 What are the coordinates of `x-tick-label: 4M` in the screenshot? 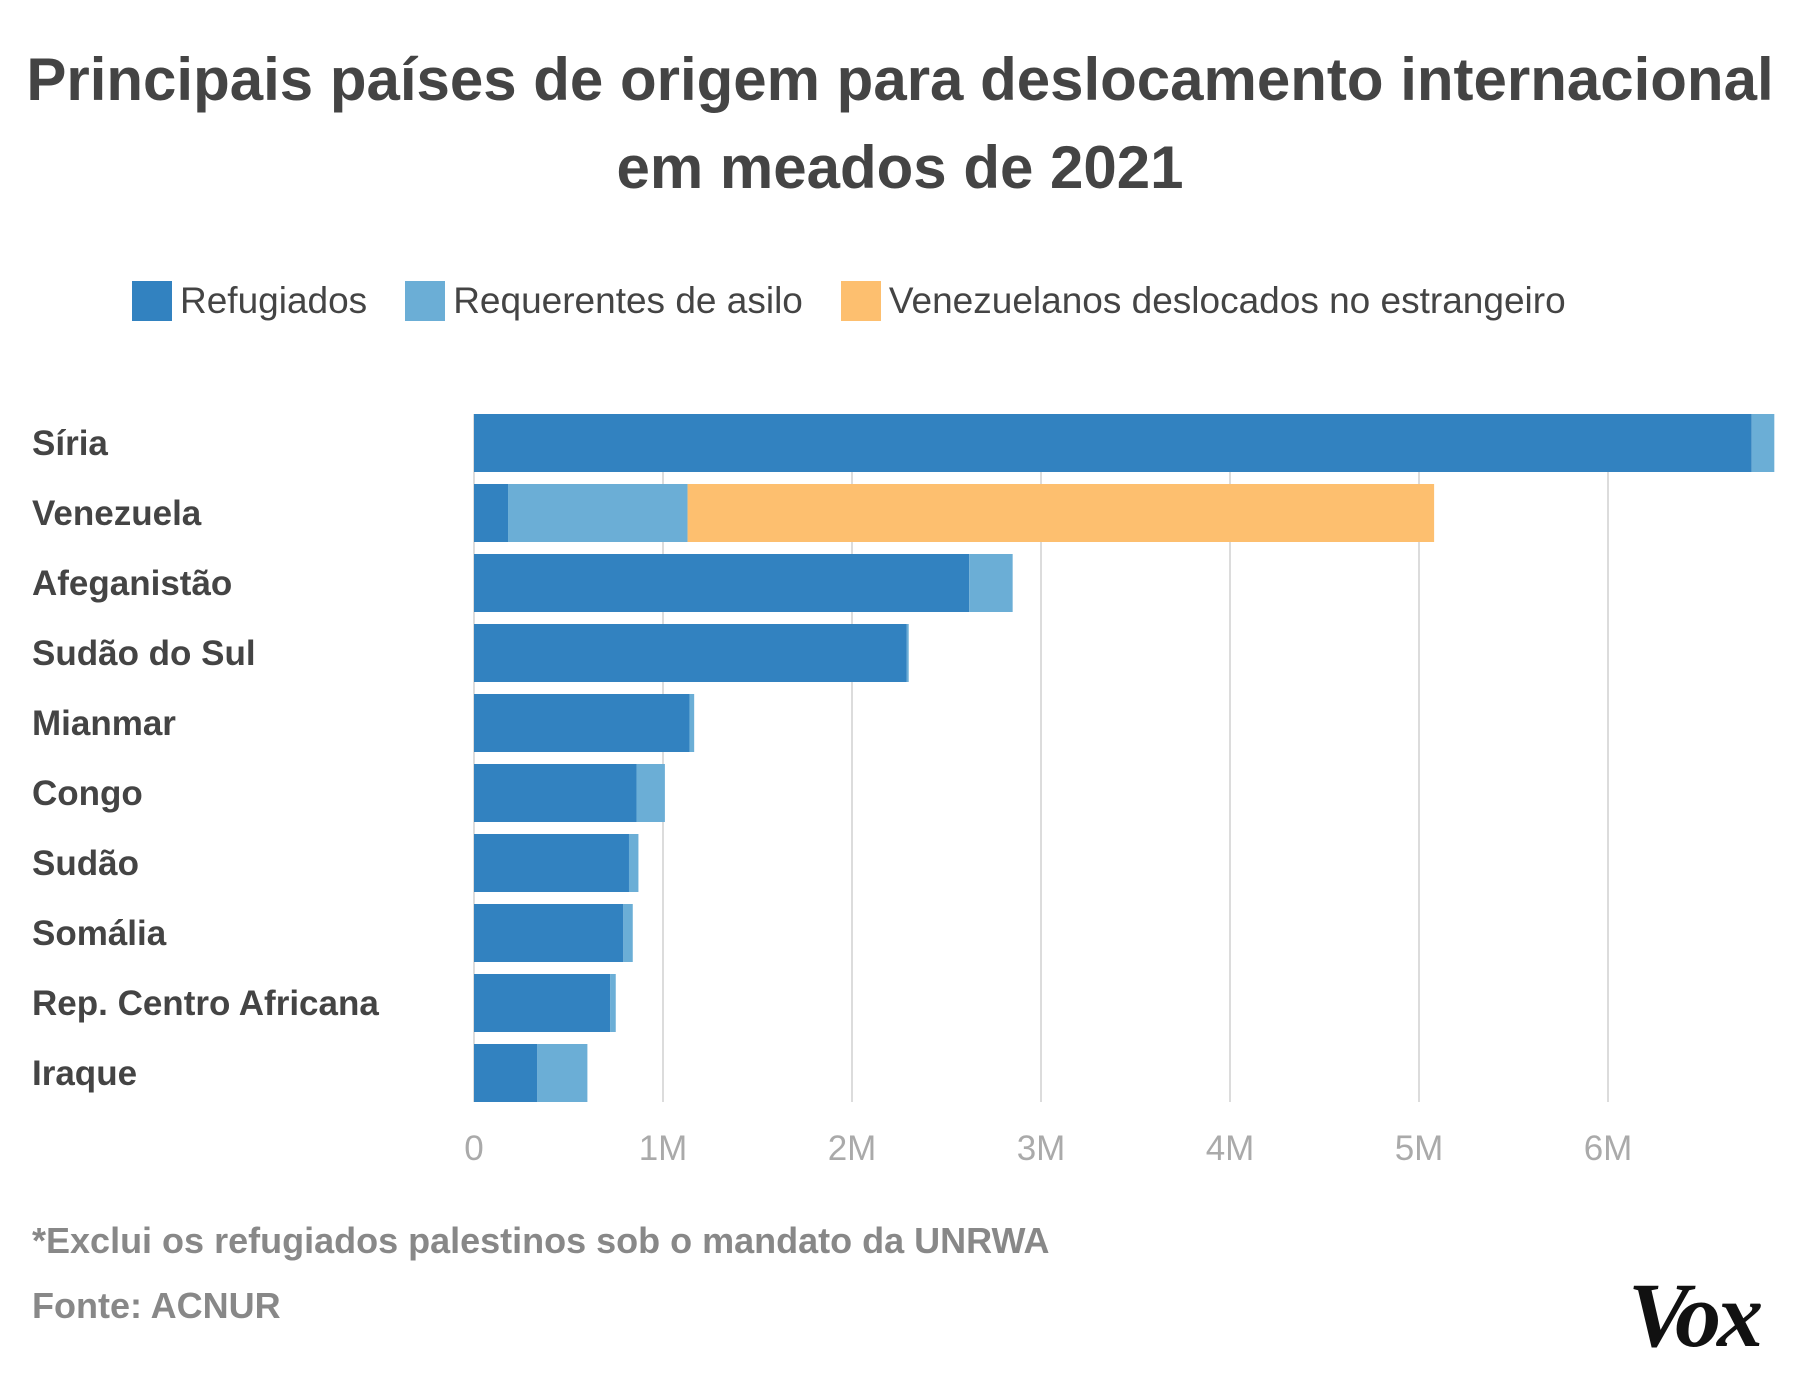 It's located at (1230, 1148).